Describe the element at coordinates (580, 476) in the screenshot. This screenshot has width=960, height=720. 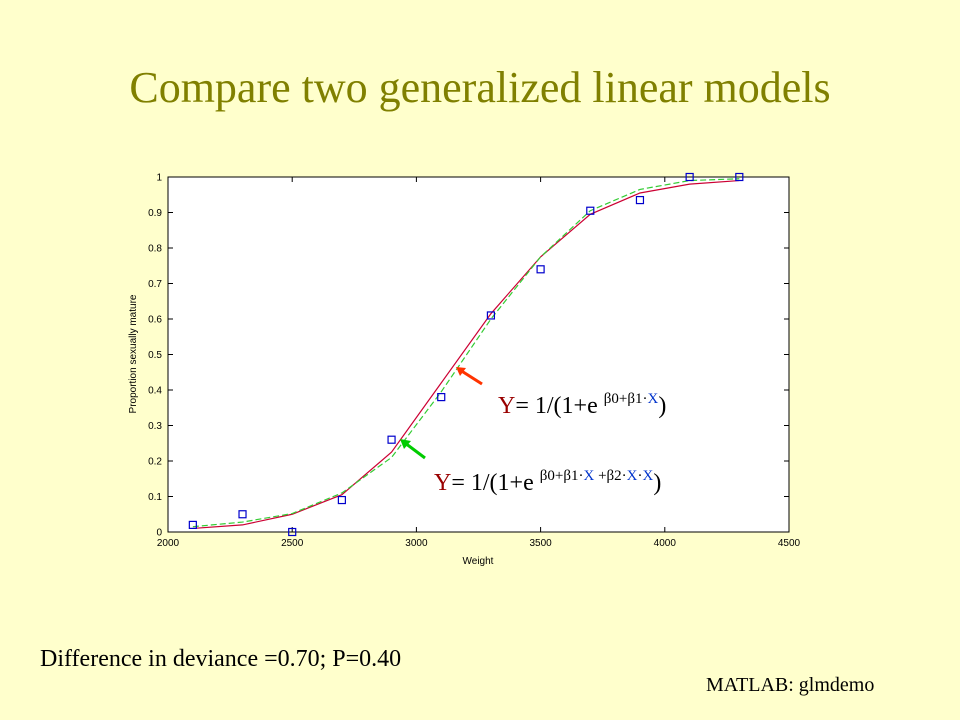
I see `eq2-dot1: ·` at that location.